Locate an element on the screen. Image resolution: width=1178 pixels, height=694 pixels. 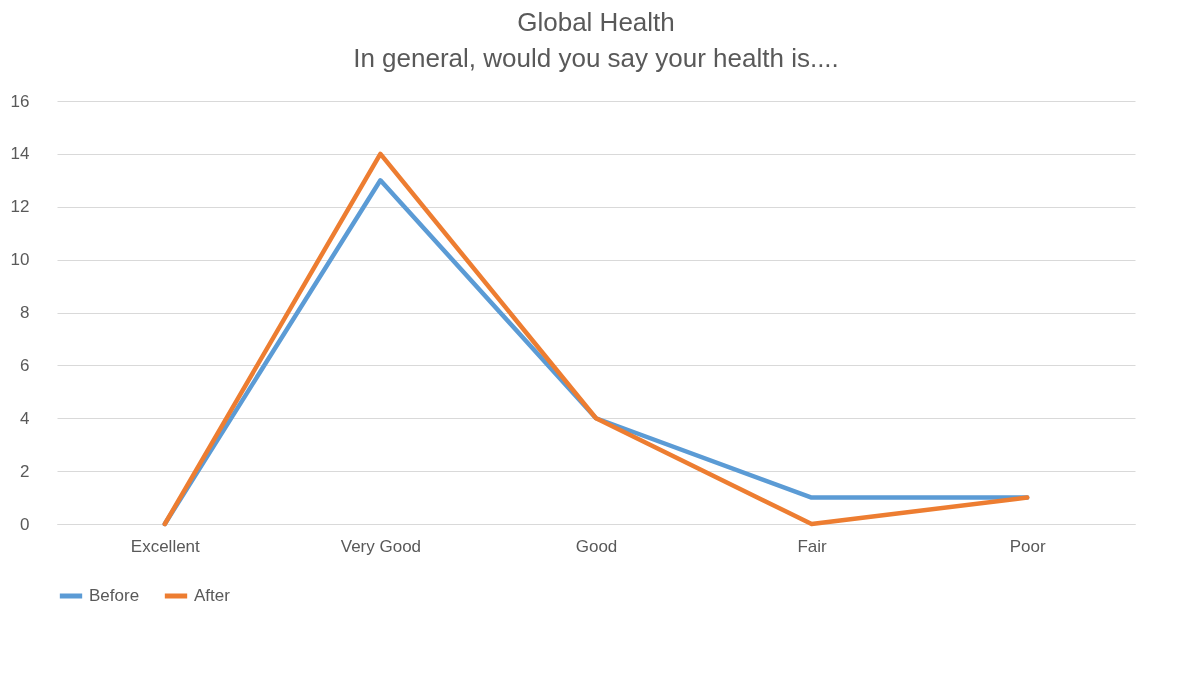
x-tick-label: Very Good is located at coordinates (381, 546).